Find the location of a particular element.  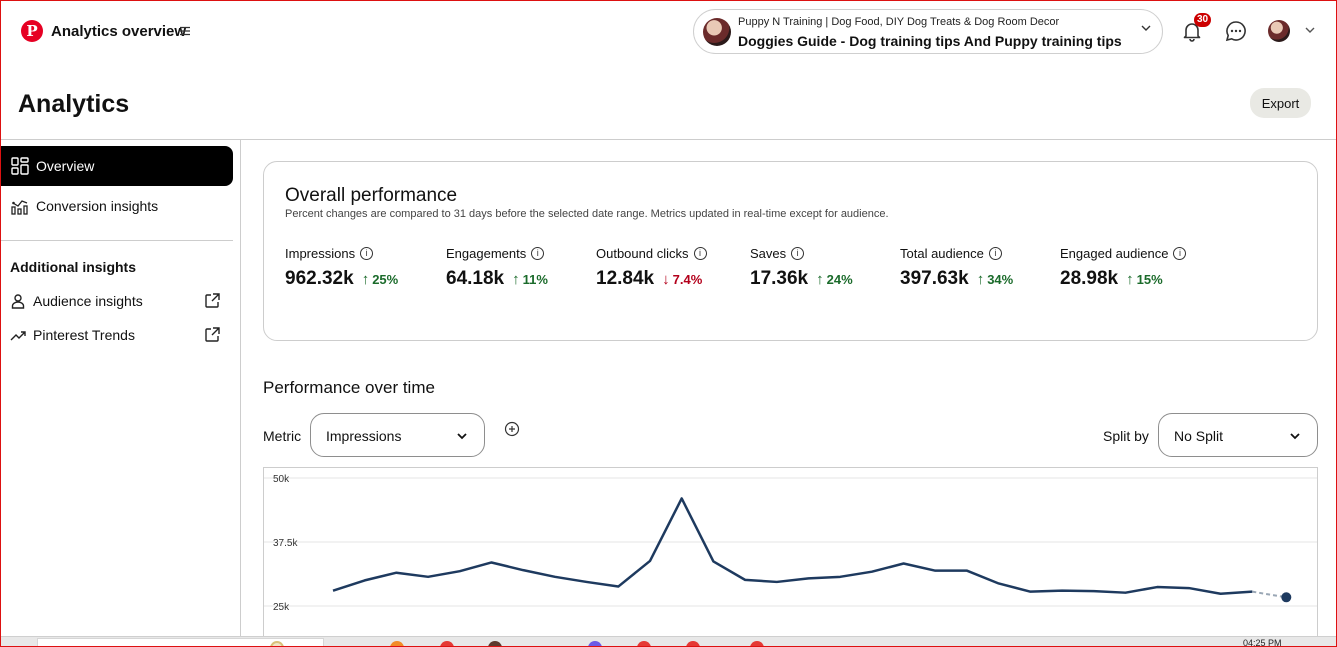

sidebar-item-pinterest-trends: Pinterest Trends is located at coordinates (115, 335).